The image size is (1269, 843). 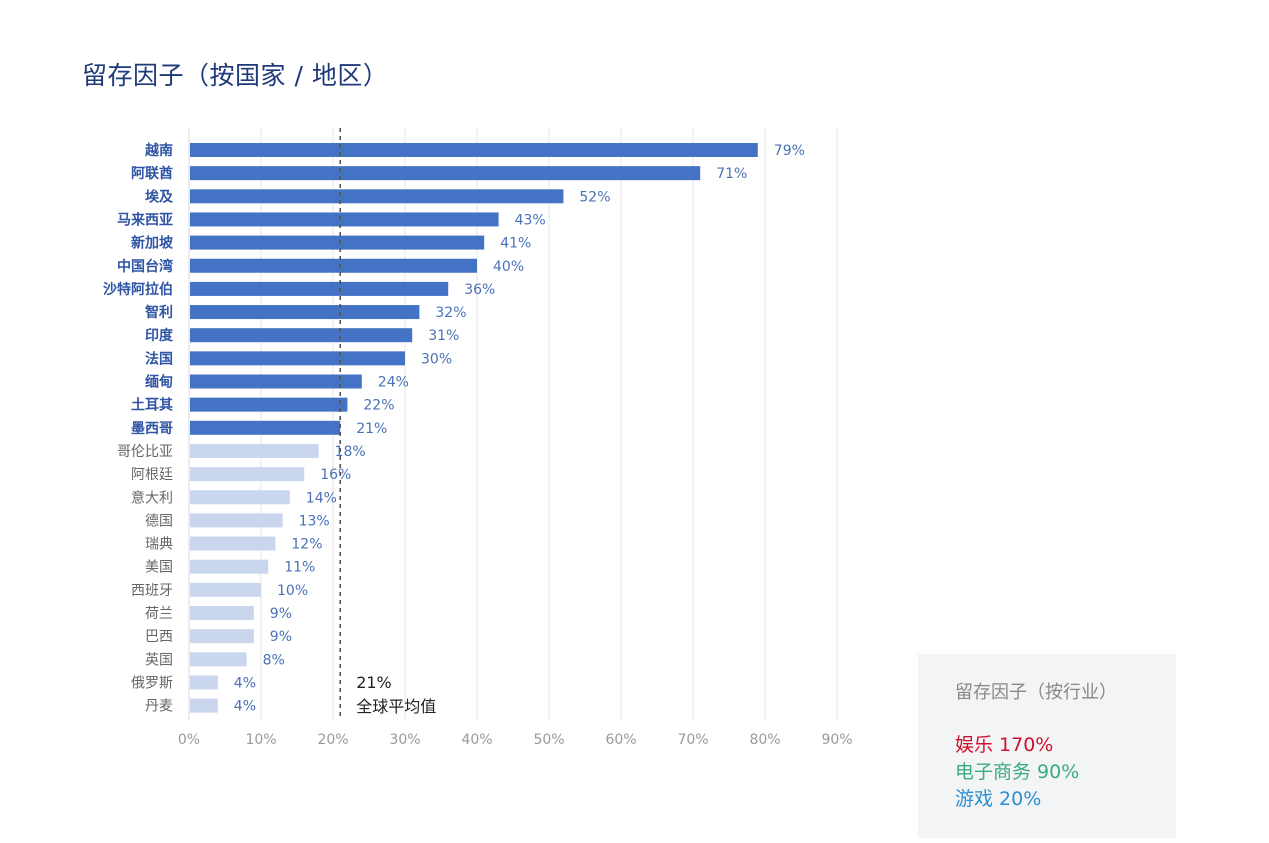 I want to click on category-label: 英国, so click(x=159, y=659).